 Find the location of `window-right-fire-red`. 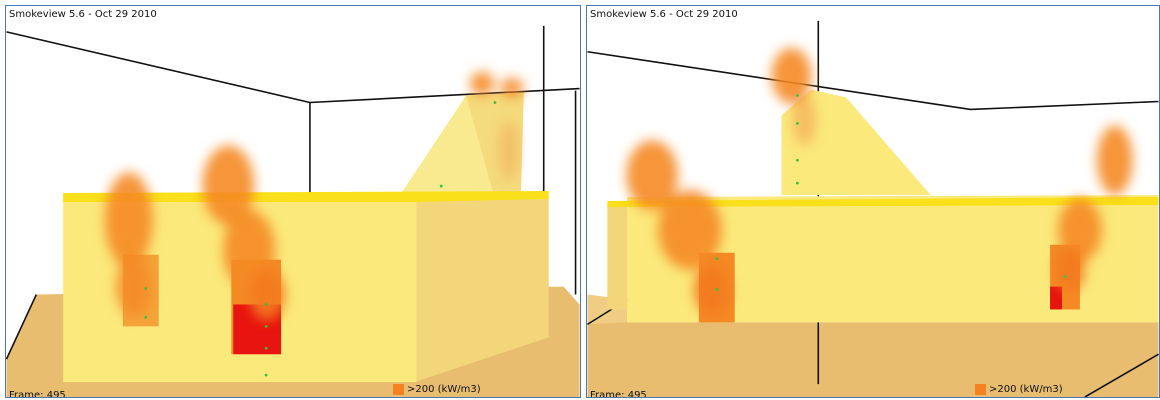

window-right-fire-red is located at coordinates (1056, 298).